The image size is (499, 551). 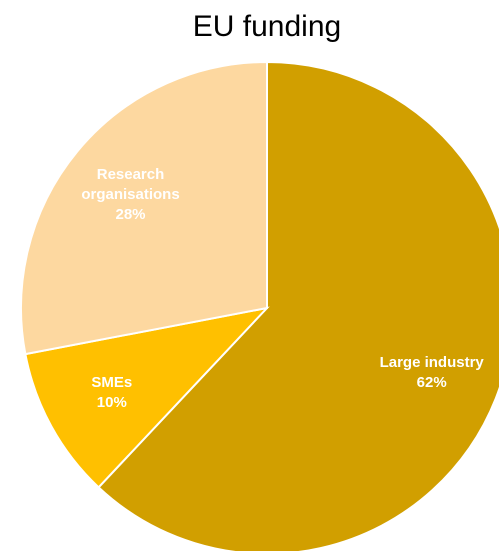 What do you see at coordinates (130, 215) in the screenshot?
I see `value-label: 28%` at bounding box center [130, 215].